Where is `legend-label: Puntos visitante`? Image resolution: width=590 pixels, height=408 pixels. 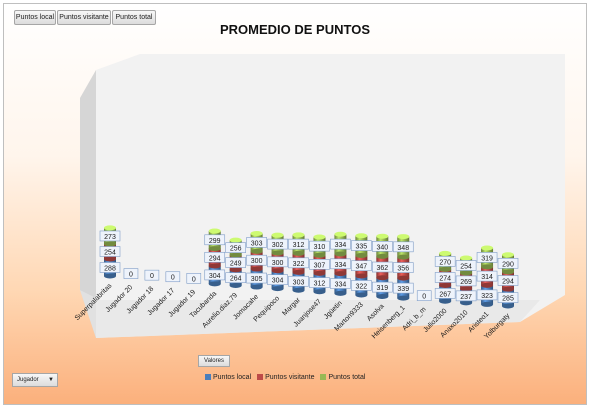 legend-label: Puntos visitante is located at coordinates (290, 377).